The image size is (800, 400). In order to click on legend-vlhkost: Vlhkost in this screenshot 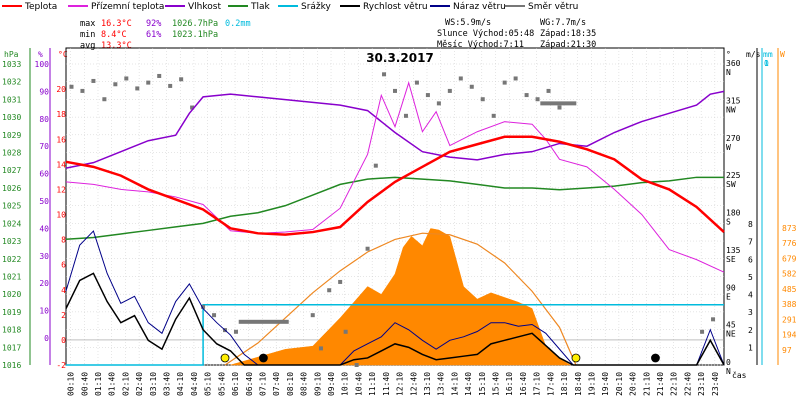, I will do `click(204, 7)`.